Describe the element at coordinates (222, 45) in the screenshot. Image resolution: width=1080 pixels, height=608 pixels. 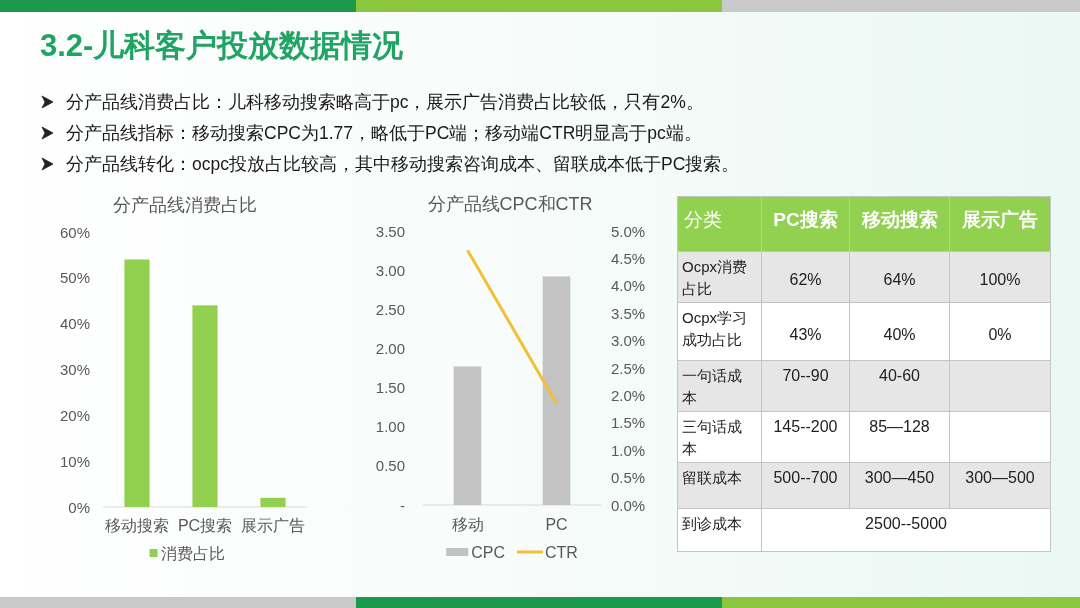
I see `text: 3.2-儿科客户投放数据情况` at that location.